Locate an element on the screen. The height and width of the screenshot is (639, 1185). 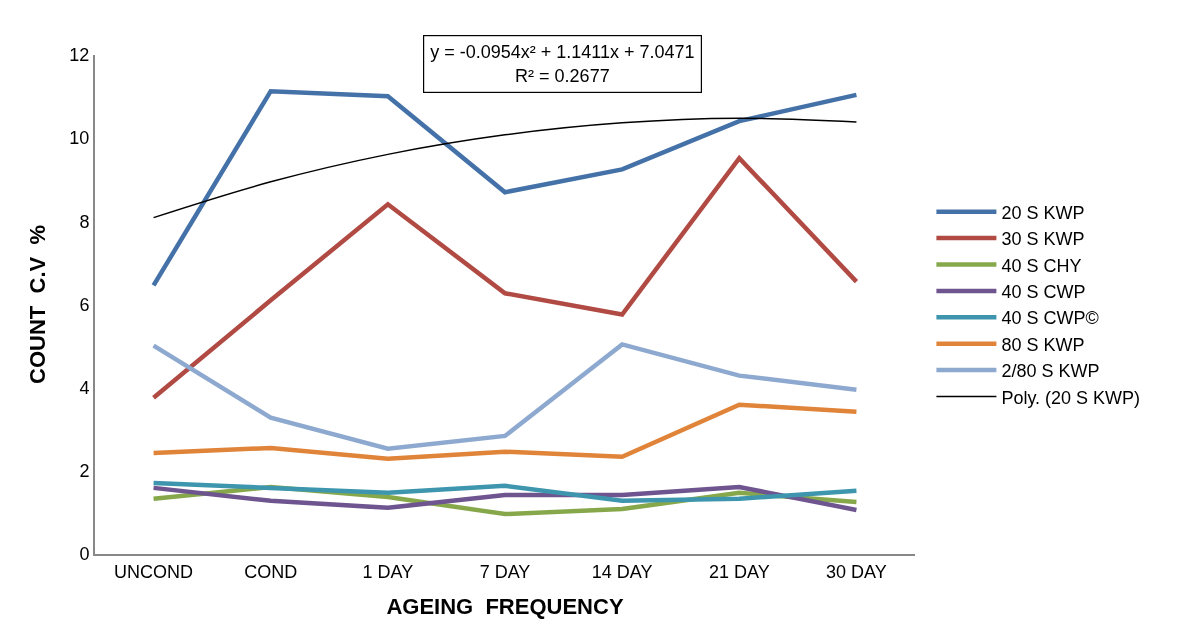
x-tick-label: 14 DAY is located at coordinates (622, 571).